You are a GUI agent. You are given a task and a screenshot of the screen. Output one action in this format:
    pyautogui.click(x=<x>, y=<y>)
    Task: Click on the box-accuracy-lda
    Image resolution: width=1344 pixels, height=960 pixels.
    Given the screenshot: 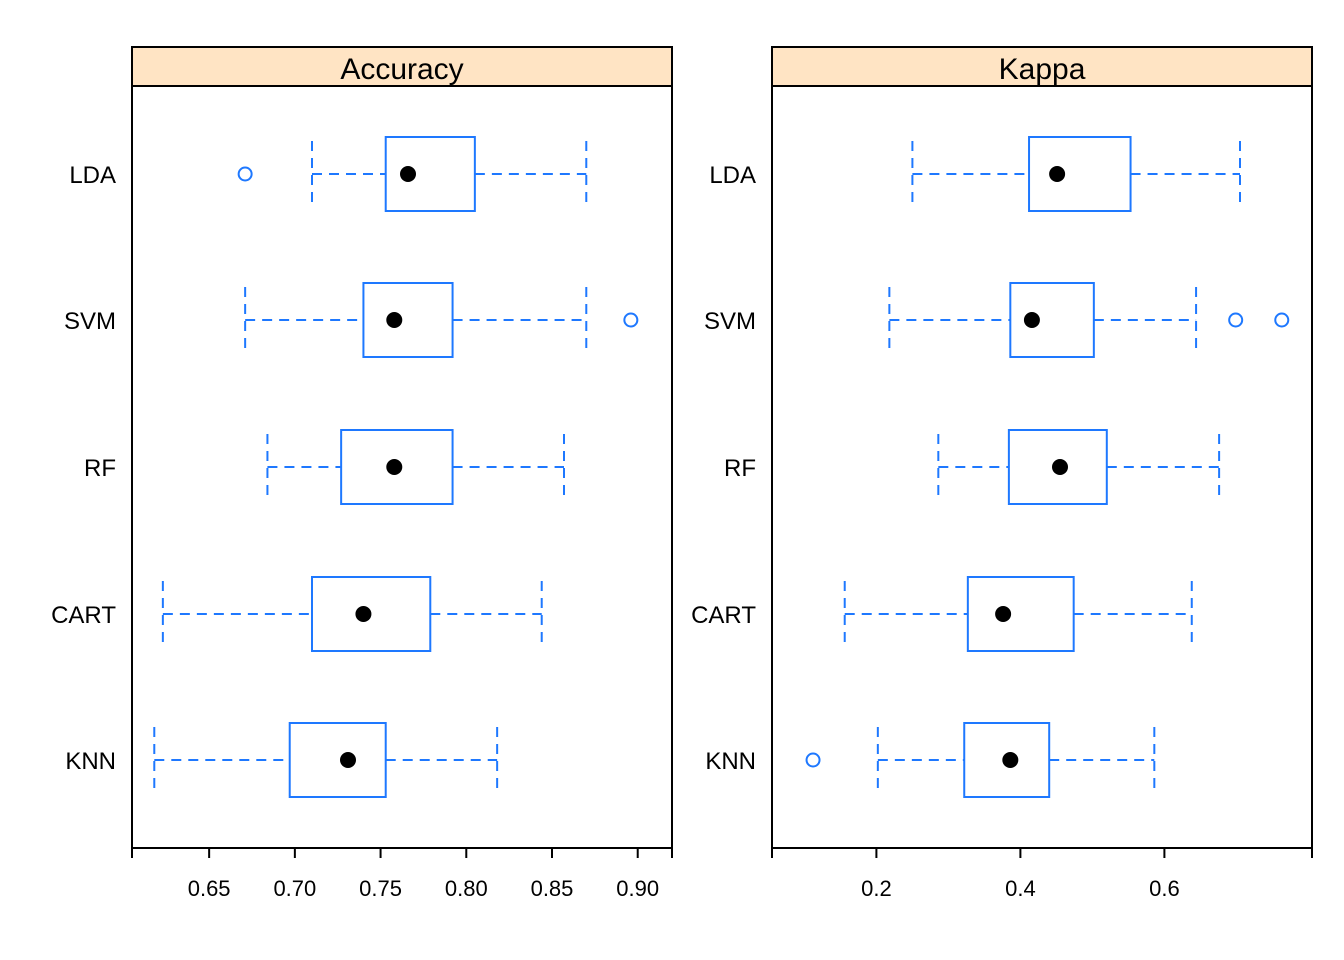 What is the action you would take?
    pyautogui.click(x=412, y=174)
    